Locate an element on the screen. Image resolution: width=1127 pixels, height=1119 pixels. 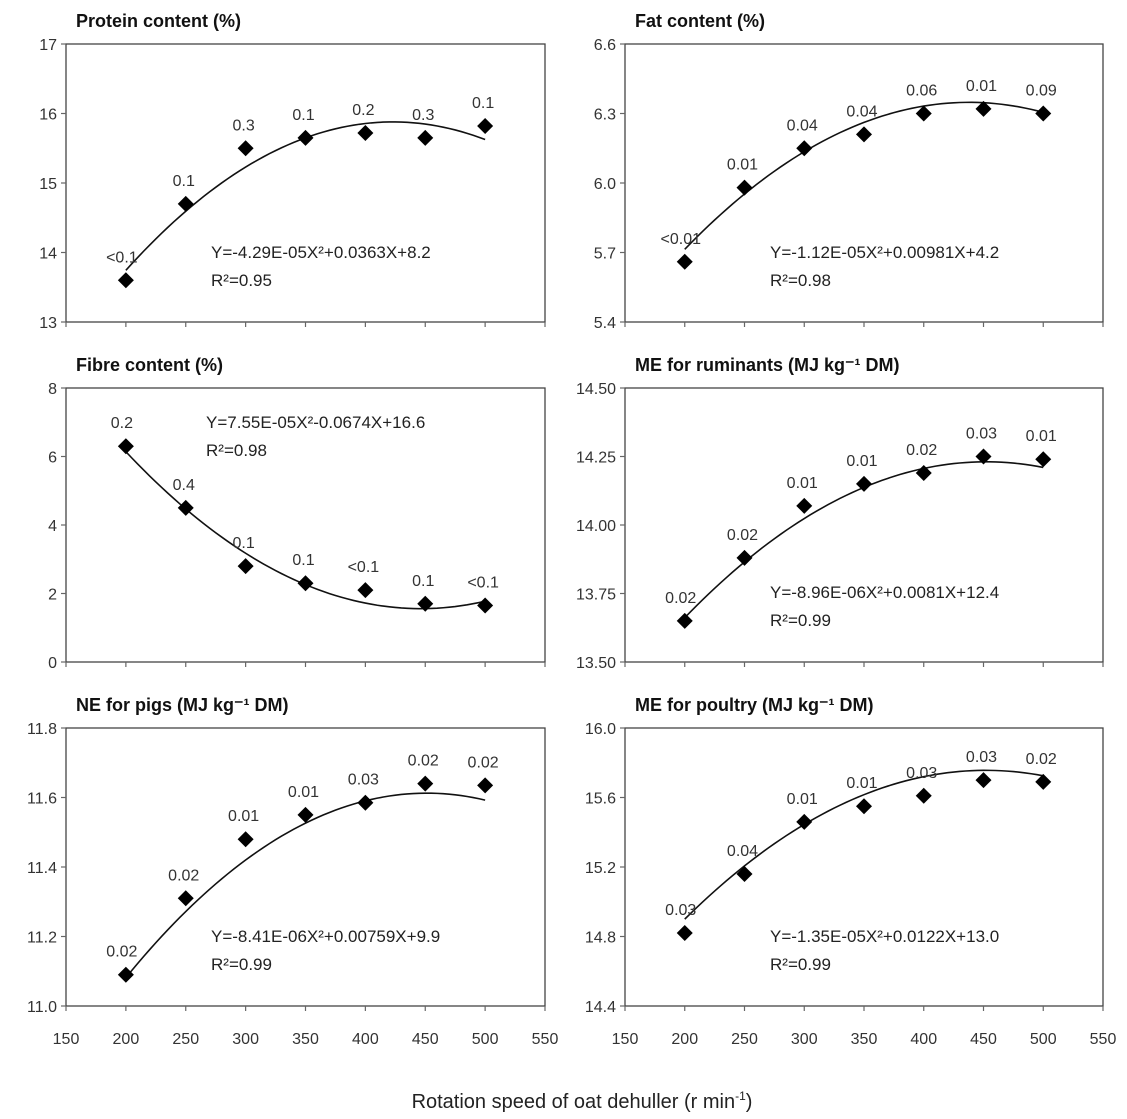
fit-equation: Y=-1.35E-05X²+0.0122X+13.0 is located at coordinates (884, 936).